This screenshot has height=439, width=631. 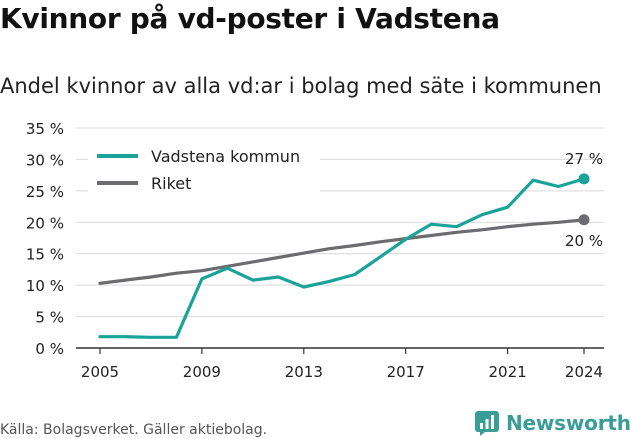 I want to click on y-tick-label: 10 %, so click(x=45, y=286).